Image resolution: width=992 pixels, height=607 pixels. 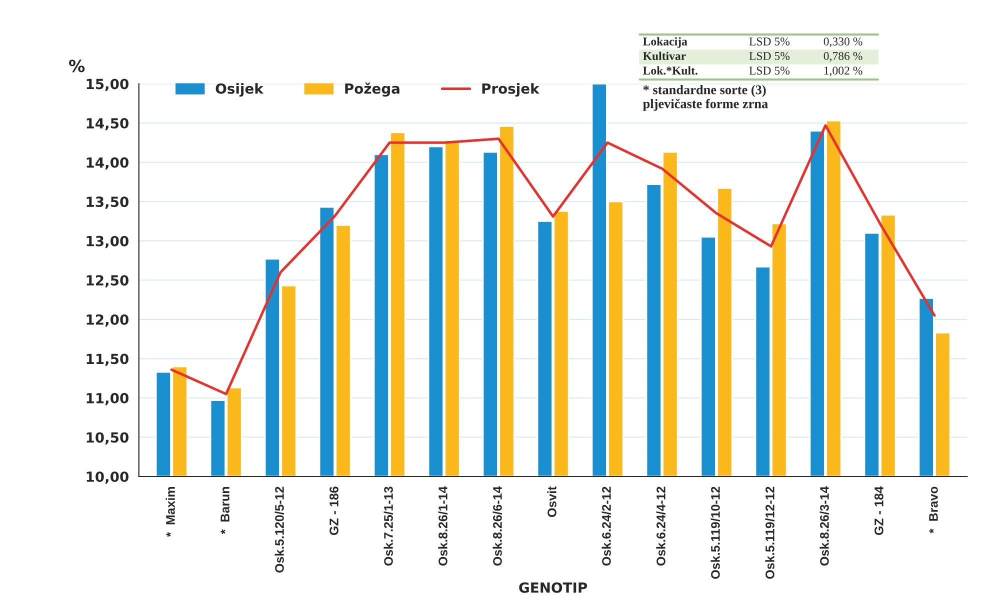 What do you see at coordinates (334, 511) in the screenshot?
I see `x-tick-label: GZ - 186` at bounding box center [334, 511].